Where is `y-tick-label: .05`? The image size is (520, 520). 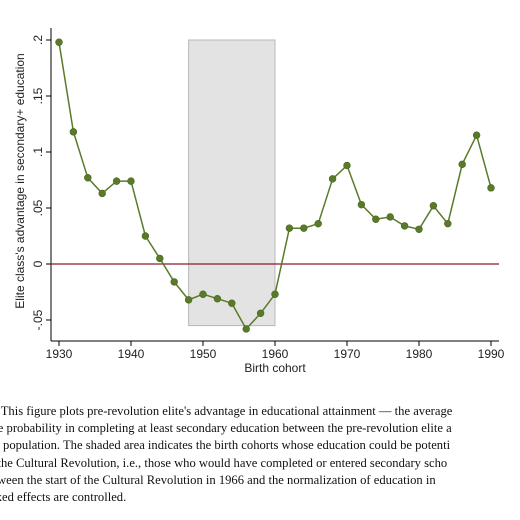 y-tick-label: .05 is located at coordinates (38, 207).